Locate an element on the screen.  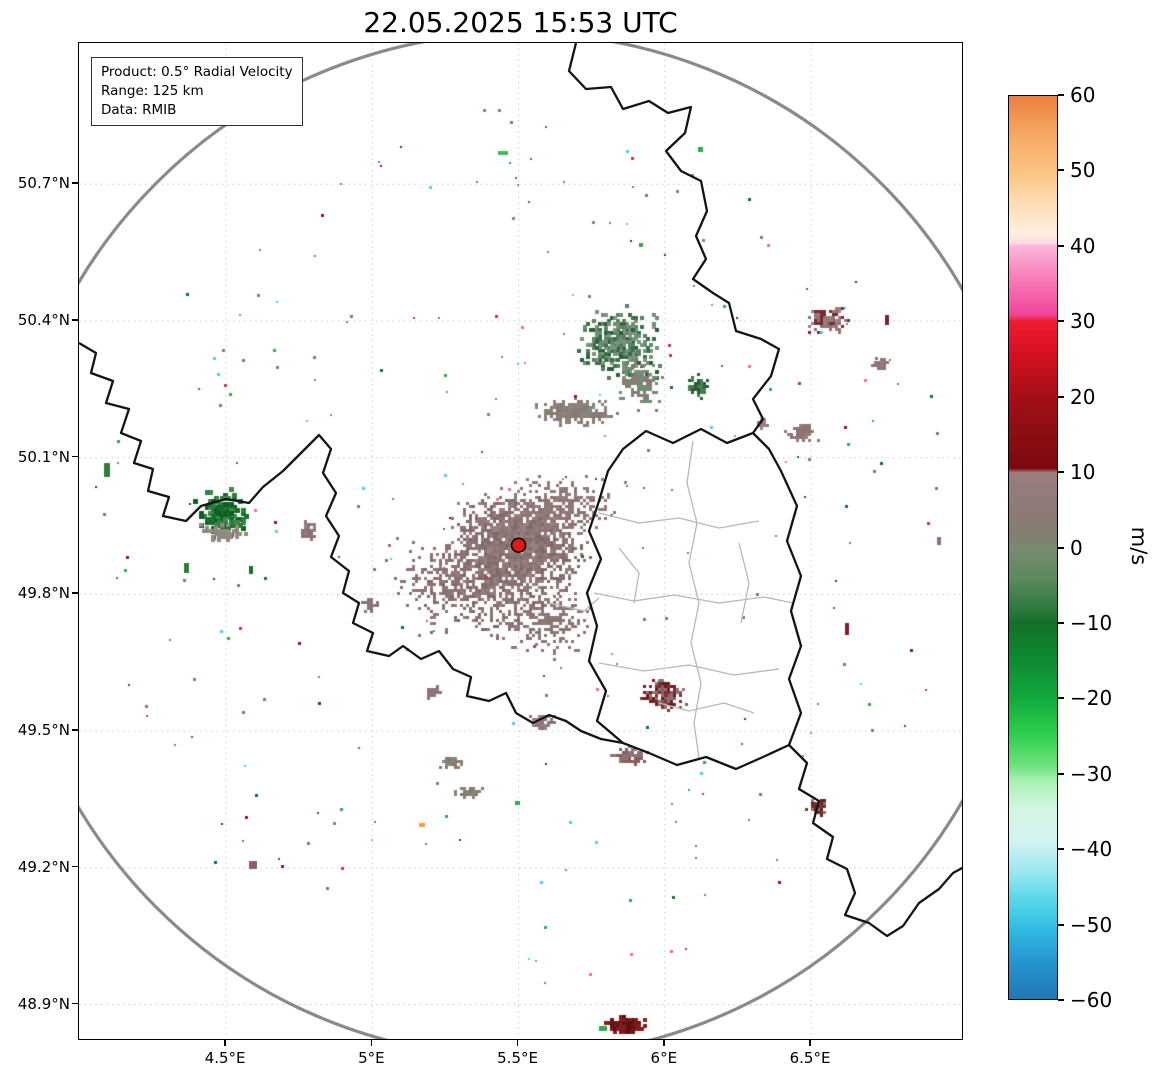
colorbar-tick-label: −10 is located at coordinates (1091, 622).